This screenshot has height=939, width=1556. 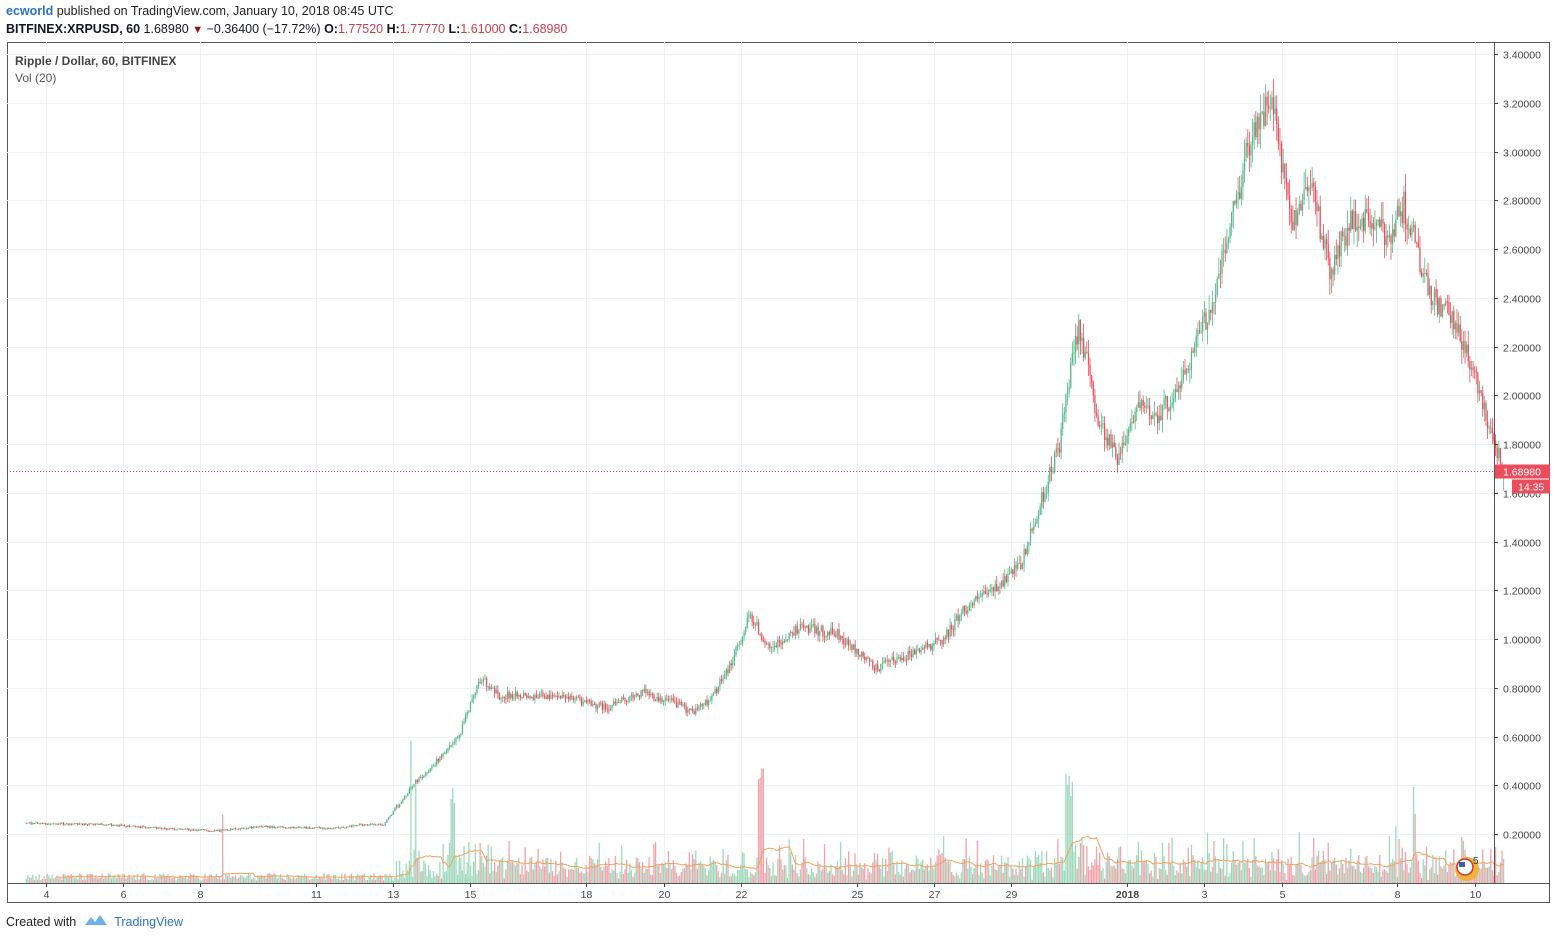 What do you see at coordinates (1467, 868) in the screenshot?
I see `flag-icon: 5` at bounding box center [1467, 868].